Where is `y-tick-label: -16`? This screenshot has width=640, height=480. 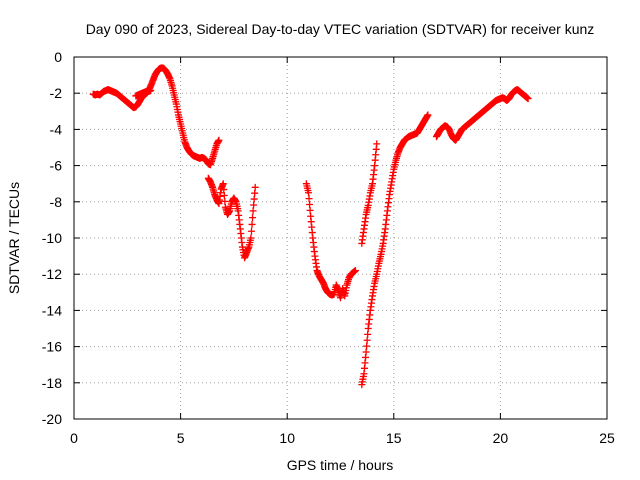 y-tick-label: -16 is located at coordinates (52, 347).